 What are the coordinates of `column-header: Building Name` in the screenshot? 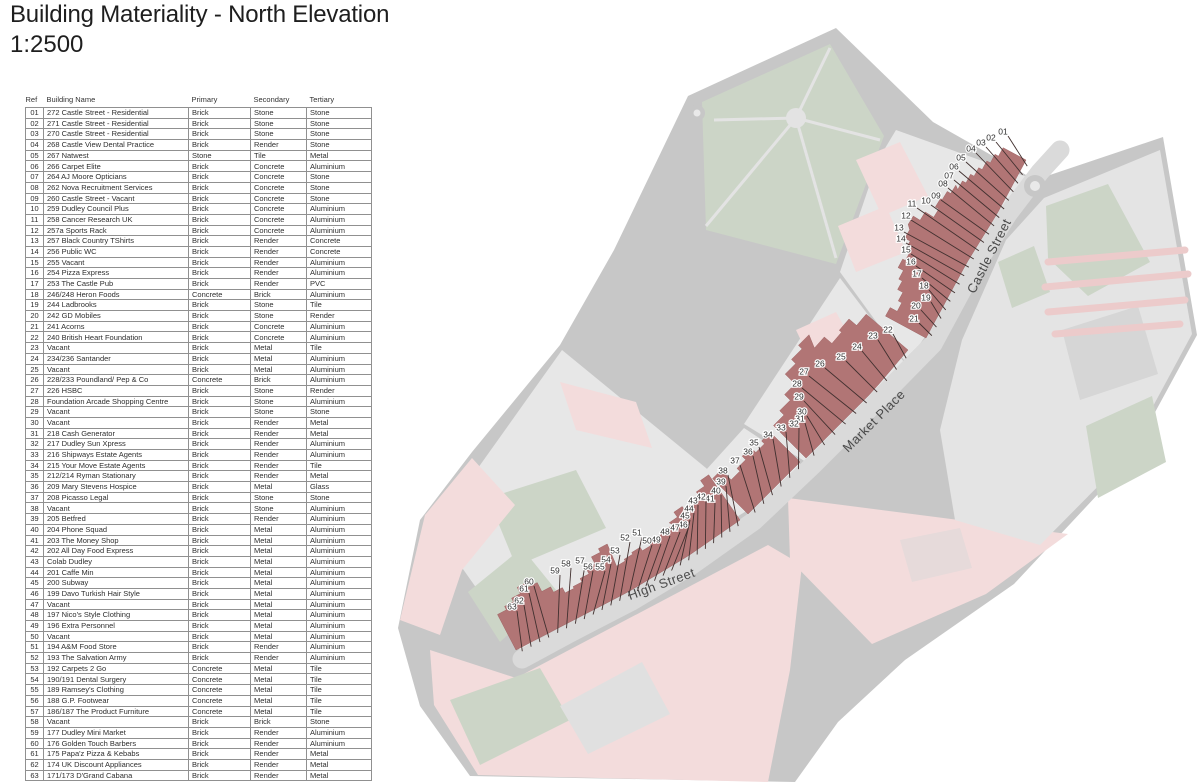 It's located at (71, 99).